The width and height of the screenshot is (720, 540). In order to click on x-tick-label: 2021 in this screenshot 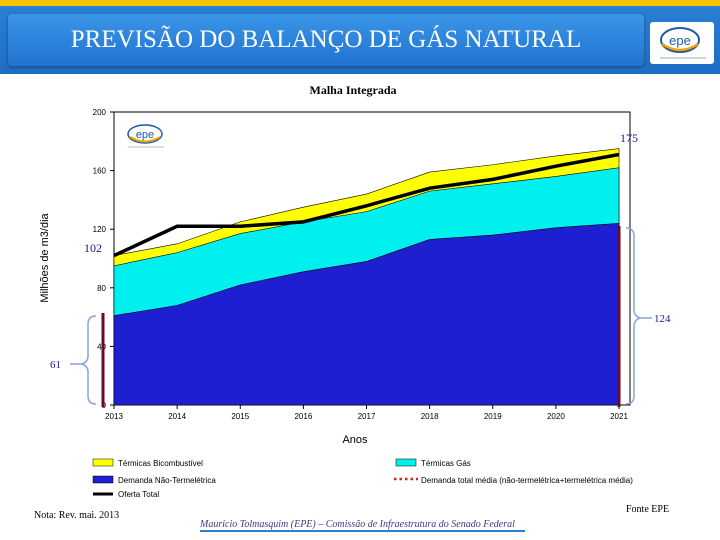, I will do `click(619, 416)`.